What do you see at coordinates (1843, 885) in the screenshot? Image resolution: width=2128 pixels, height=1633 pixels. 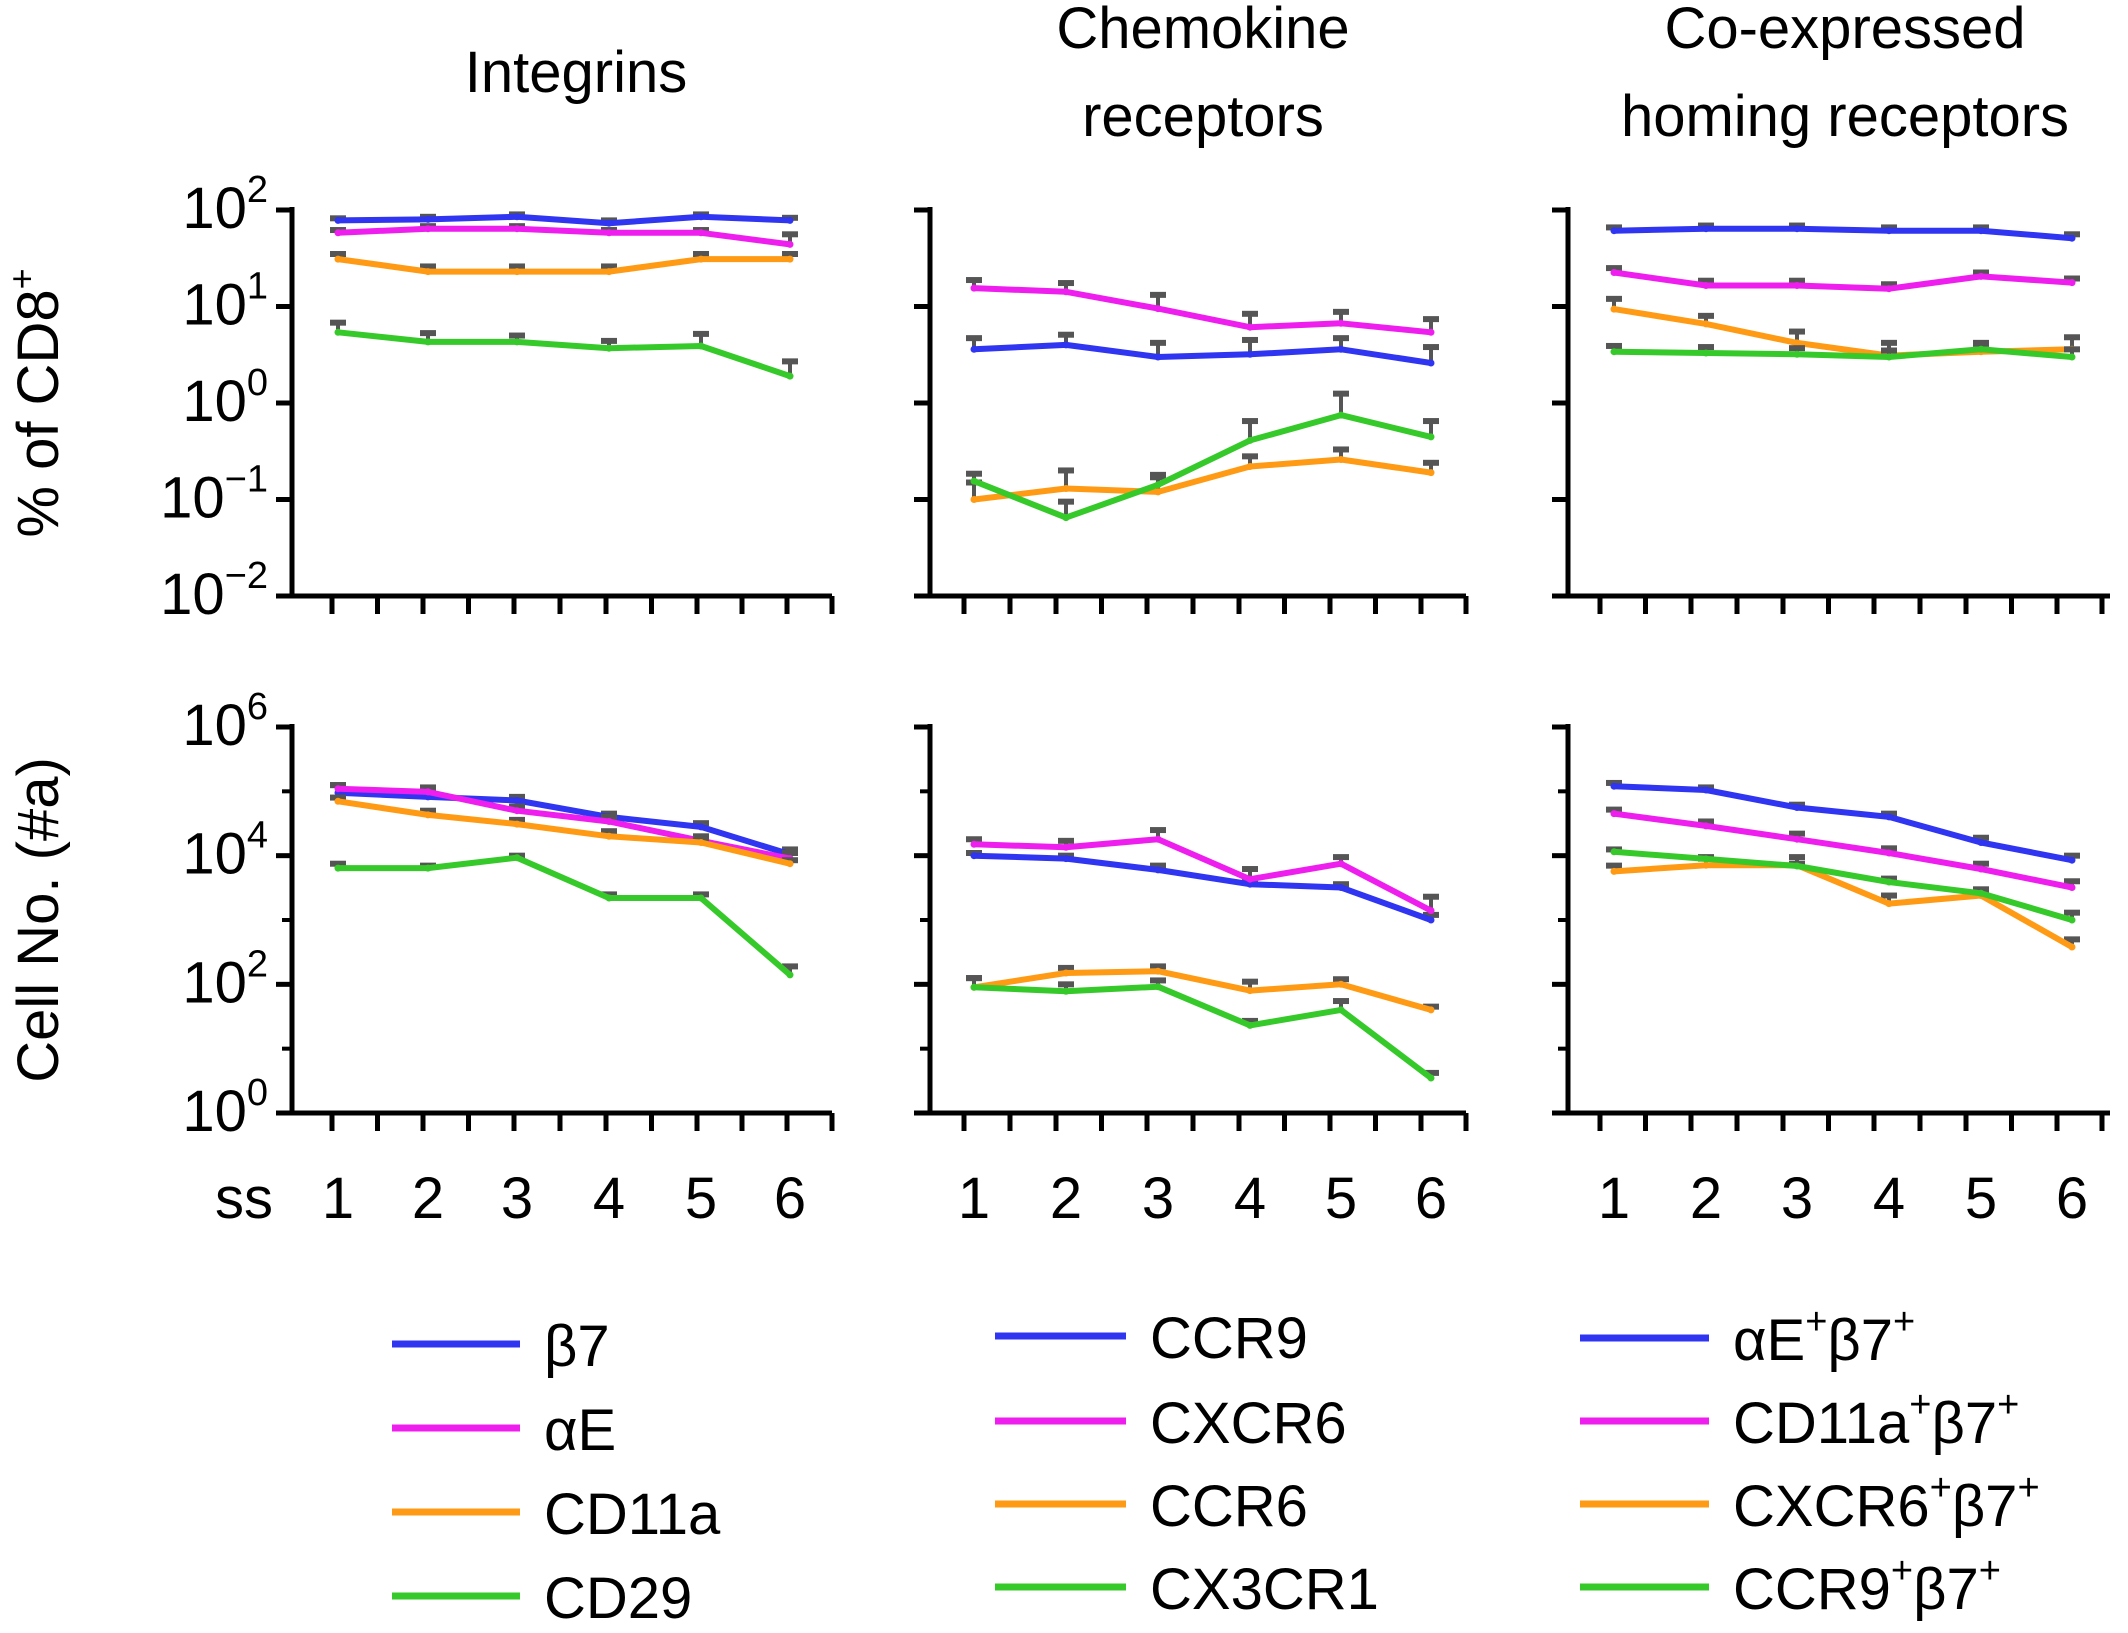 I see `series-CCR9⁺β7⁺` at bounding box center [1843, 885].